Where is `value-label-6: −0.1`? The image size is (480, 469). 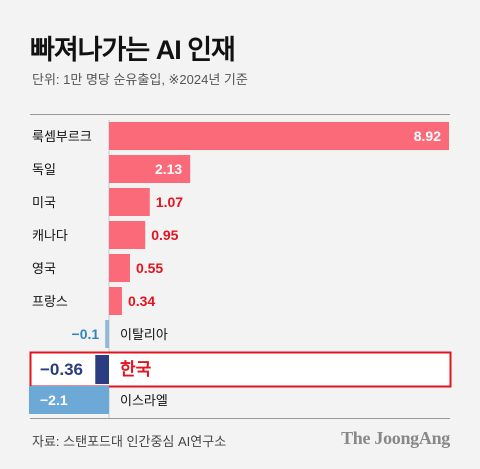 value-label-6: −0.1 is located at coordinates (86, 334).